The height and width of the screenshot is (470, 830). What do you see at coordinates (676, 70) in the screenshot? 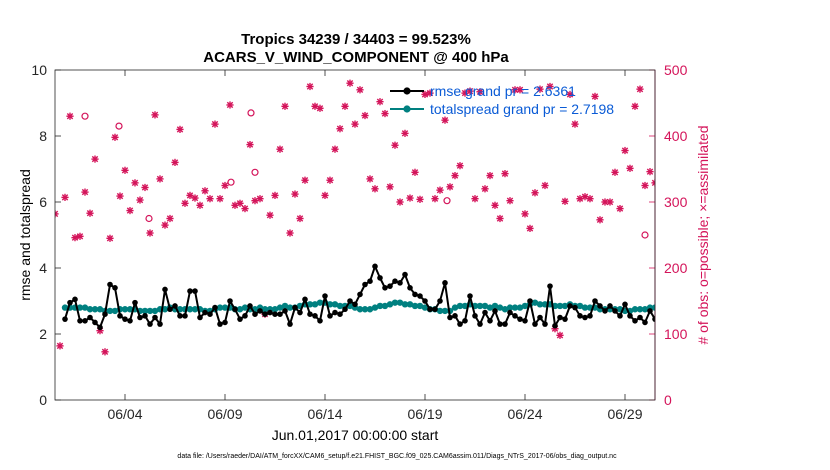
I see `y-right-tick-label: 500` at bounding box center [676, 70].